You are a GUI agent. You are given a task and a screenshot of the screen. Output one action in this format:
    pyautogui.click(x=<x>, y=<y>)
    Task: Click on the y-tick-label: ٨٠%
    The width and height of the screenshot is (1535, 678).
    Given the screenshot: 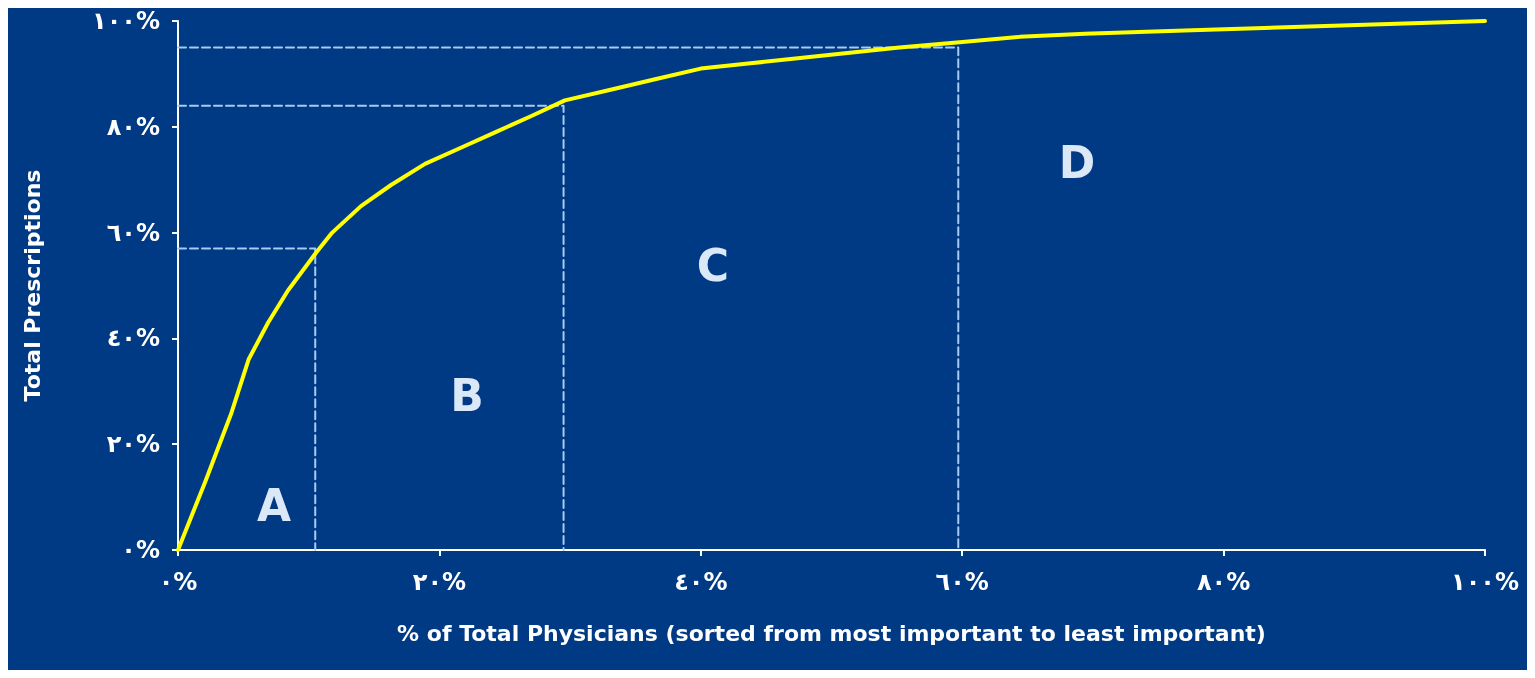 What is the action you would take?
    pyautogui.click(x=133, y=126)
    